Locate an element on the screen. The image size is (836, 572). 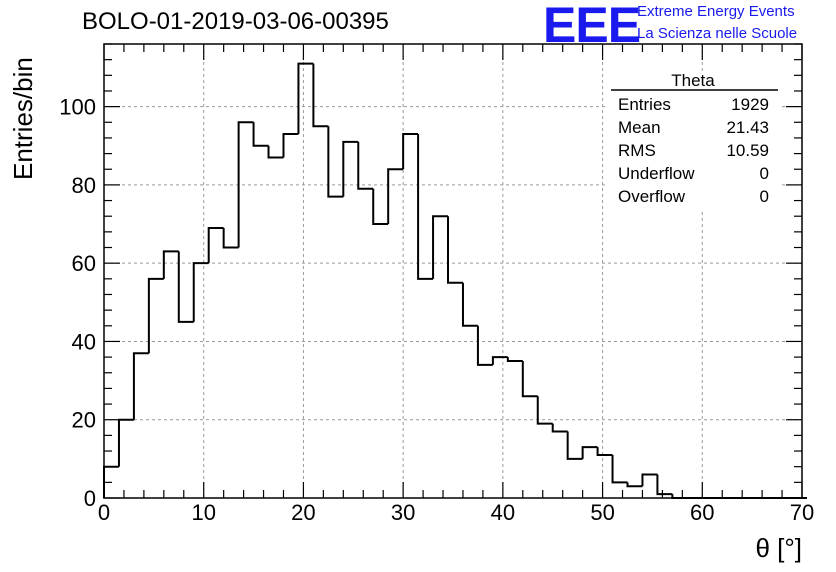
stats-row-value: 1929 is located at coordinates (750, 104).